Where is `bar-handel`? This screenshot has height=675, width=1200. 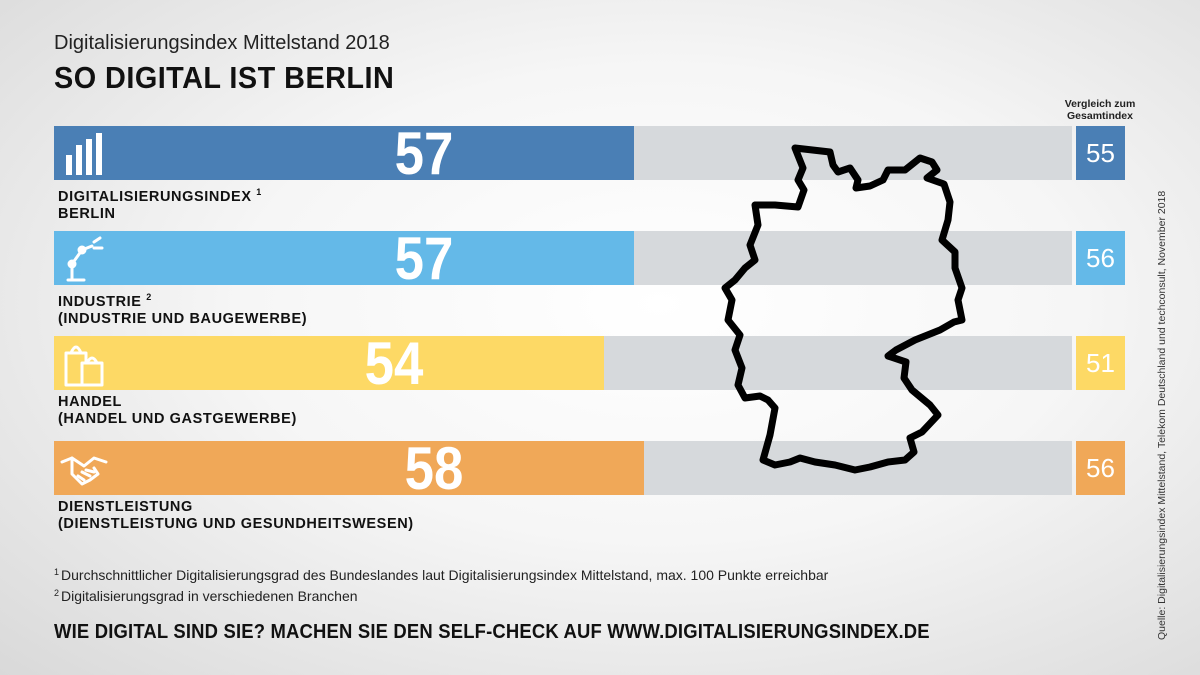 bar-handel is located at coordinates (329, 363).